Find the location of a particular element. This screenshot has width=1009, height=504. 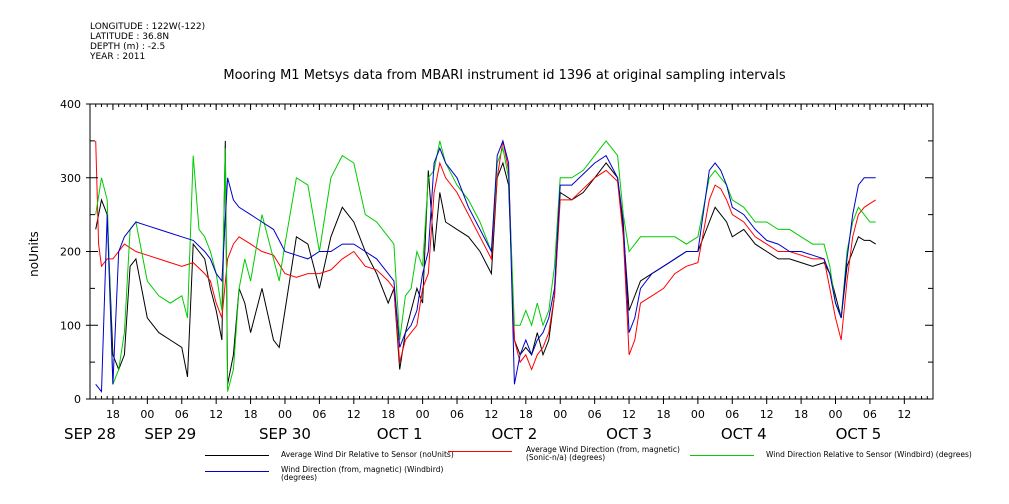

y-tick-label-1: 100 is located at coordinates (70, 325).